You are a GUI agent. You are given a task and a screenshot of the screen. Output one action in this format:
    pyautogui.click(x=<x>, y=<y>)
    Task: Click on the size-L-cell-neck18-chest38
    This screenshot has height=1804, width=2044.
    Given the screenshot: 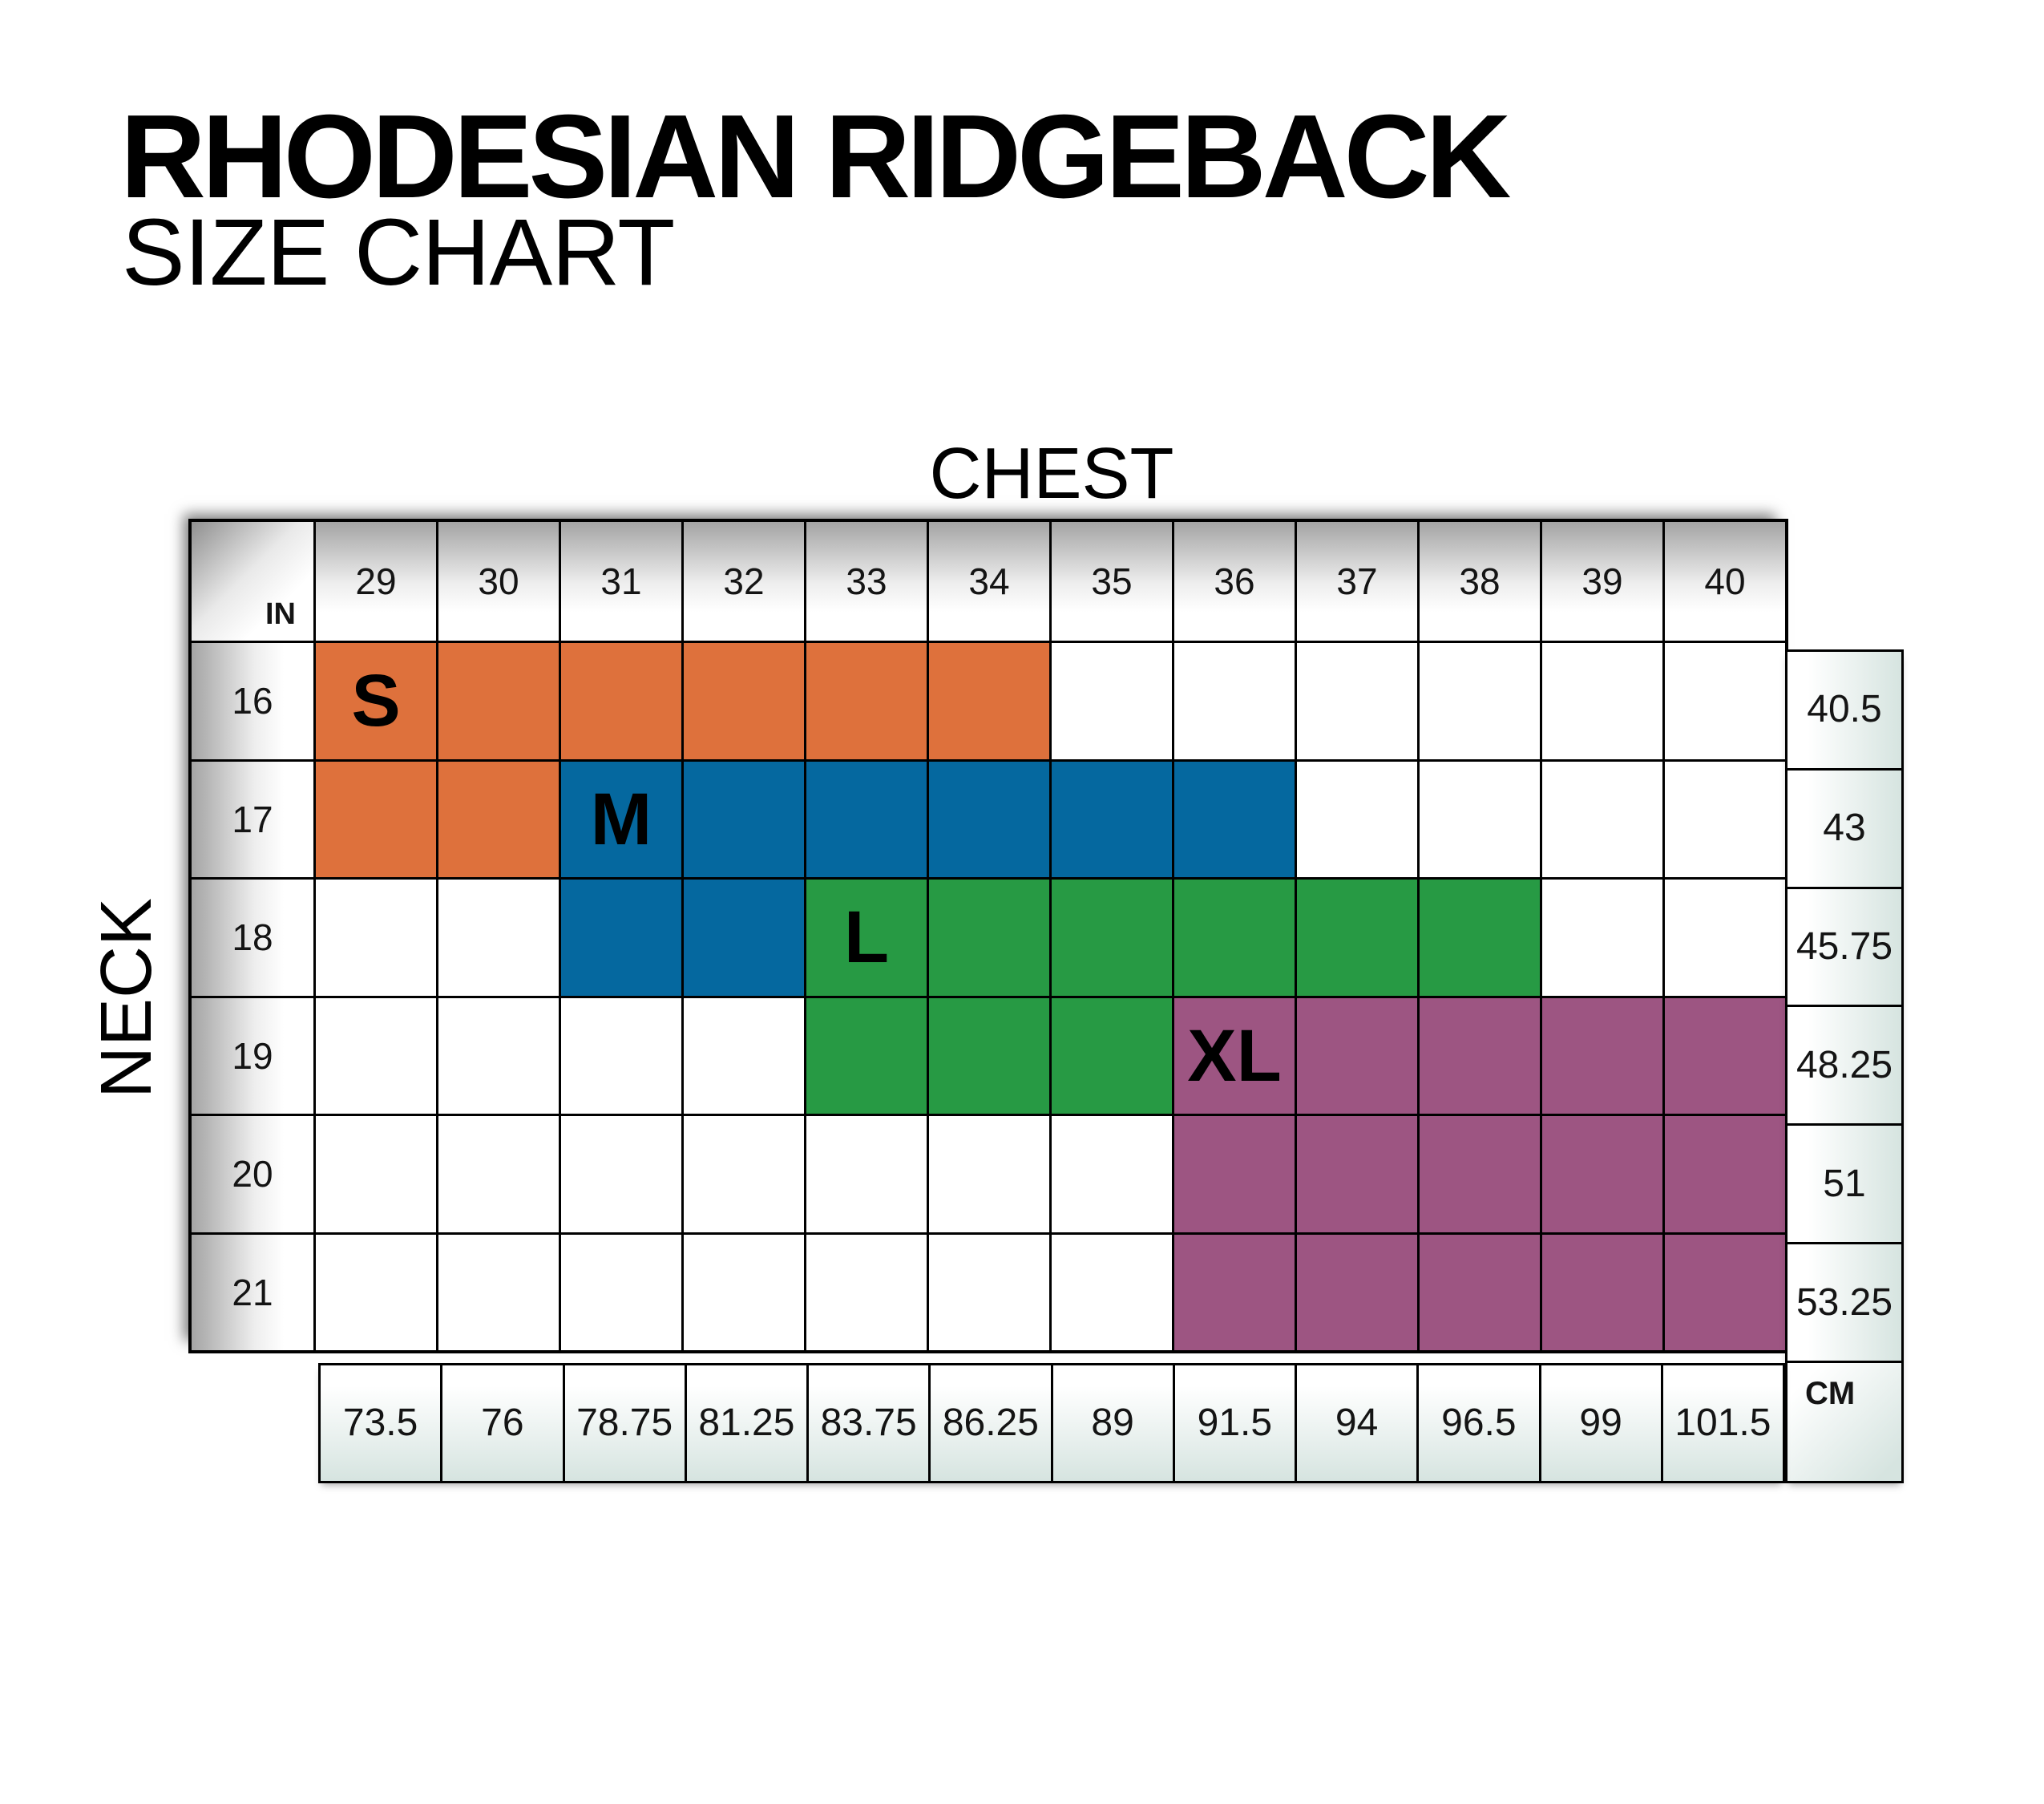 What is the action you would take?
    pyautogui.click(x=1480, y=938)
    